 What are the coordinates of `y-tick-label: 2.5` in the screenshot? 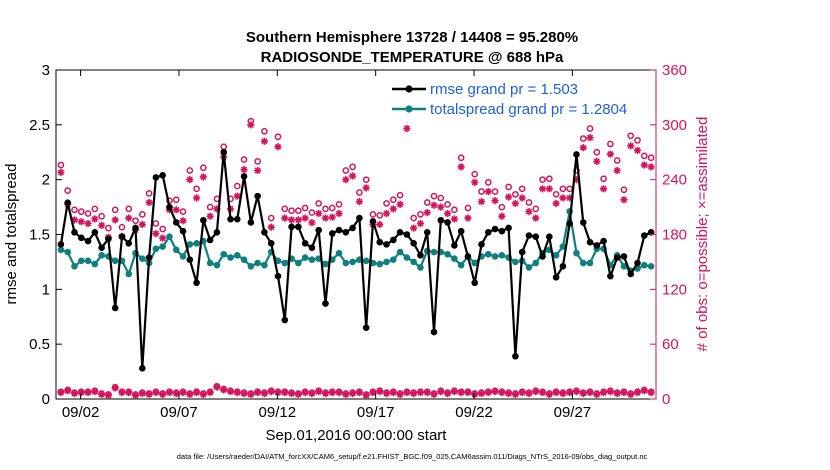 It's located at (39, 125).